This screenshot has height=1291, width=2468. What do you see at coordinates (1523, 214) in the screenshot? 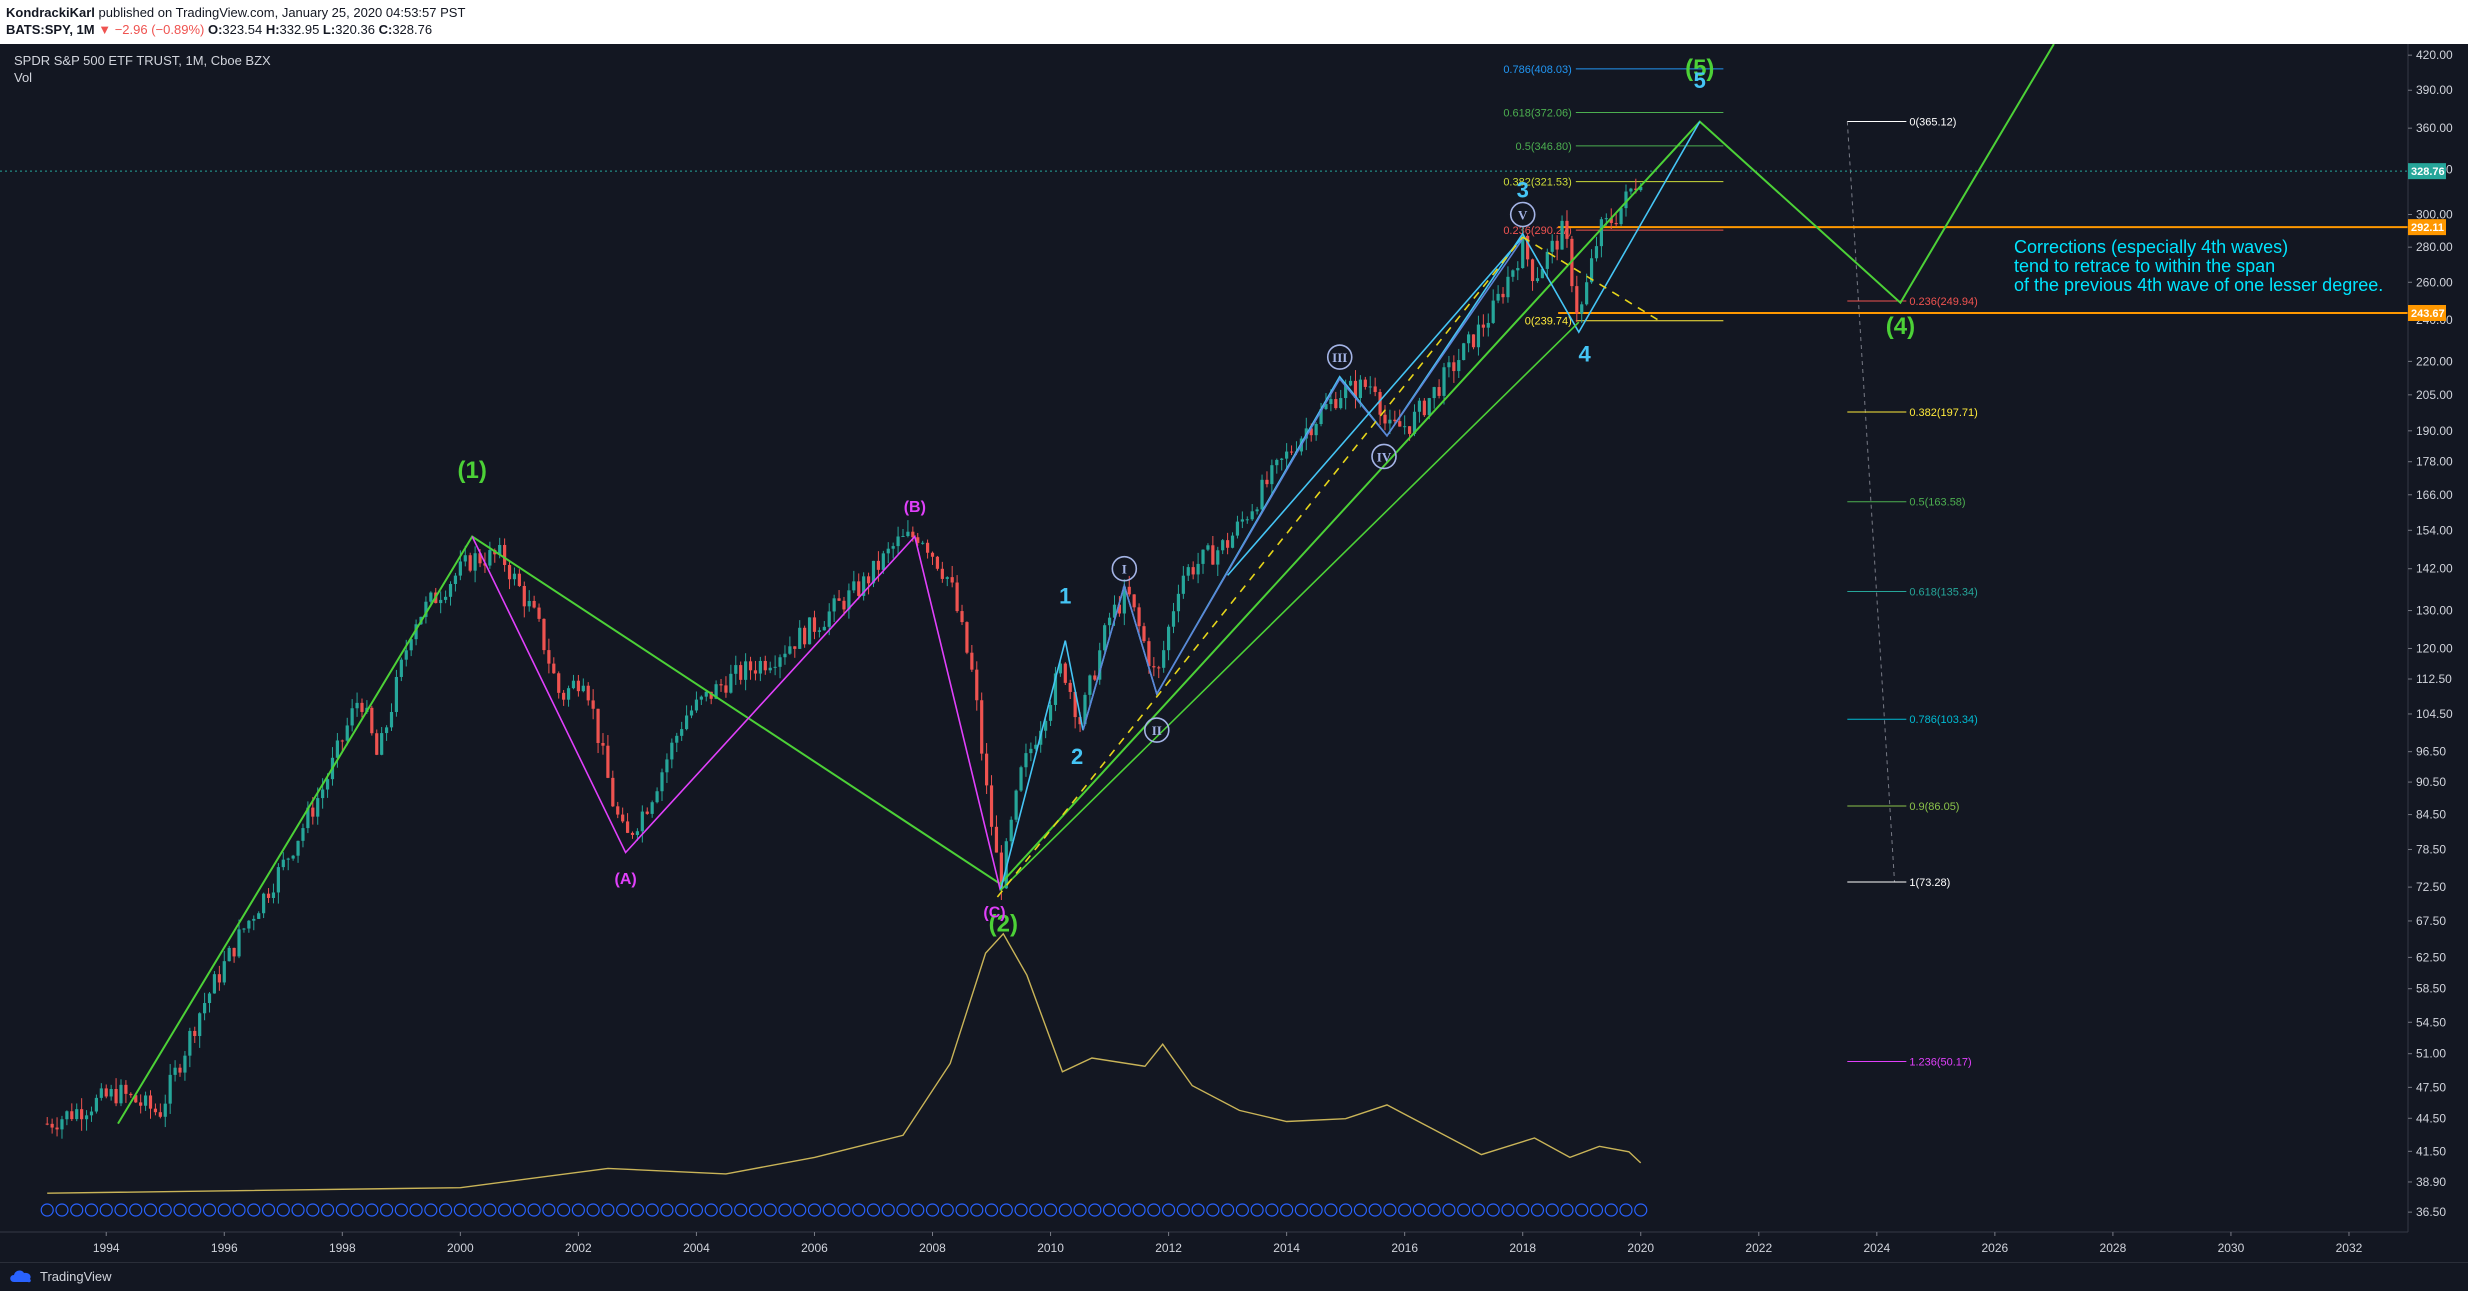
I see `wave-circle-label: V` at bounding box center [1523, 214].